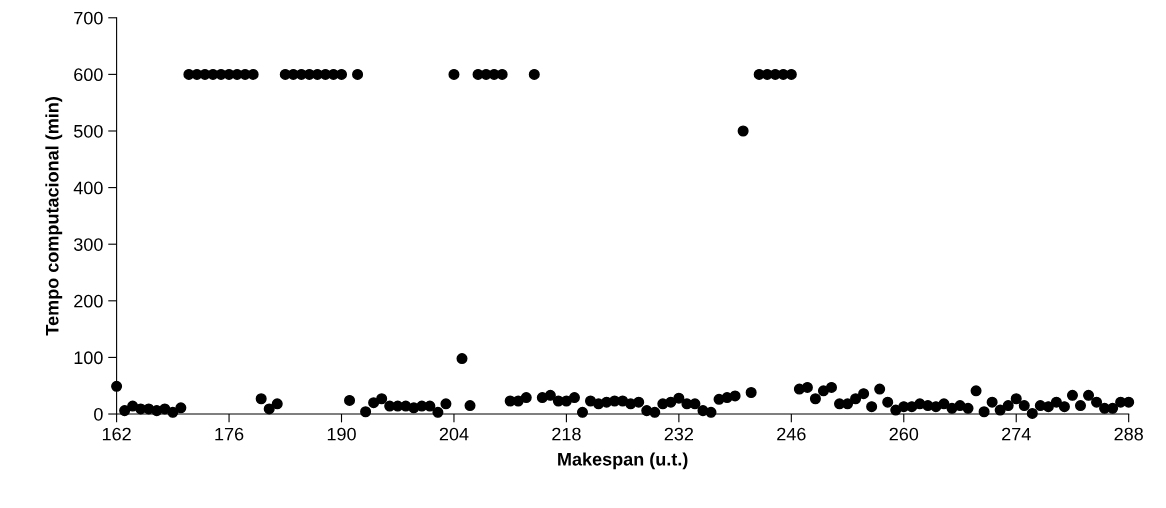 The width and height of the screenshot is (1166, 508). What do you see at coordinates (88, 75) in the screenshot?
I see `y-tick-label: 600` at bounding box center [88, 75].